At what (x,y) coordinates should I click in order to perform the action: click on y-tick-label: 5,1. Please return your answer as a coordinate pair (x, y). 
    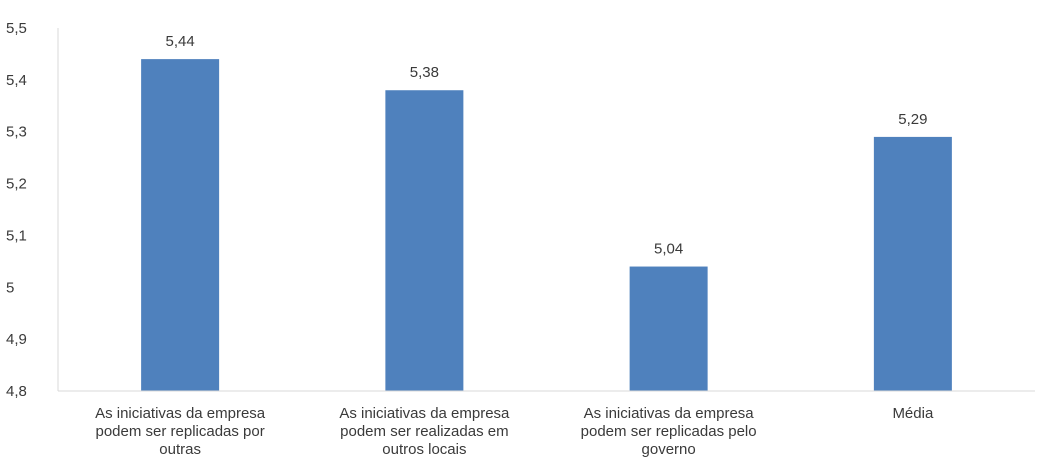
    Looking at the image, I should click on (16, 235).